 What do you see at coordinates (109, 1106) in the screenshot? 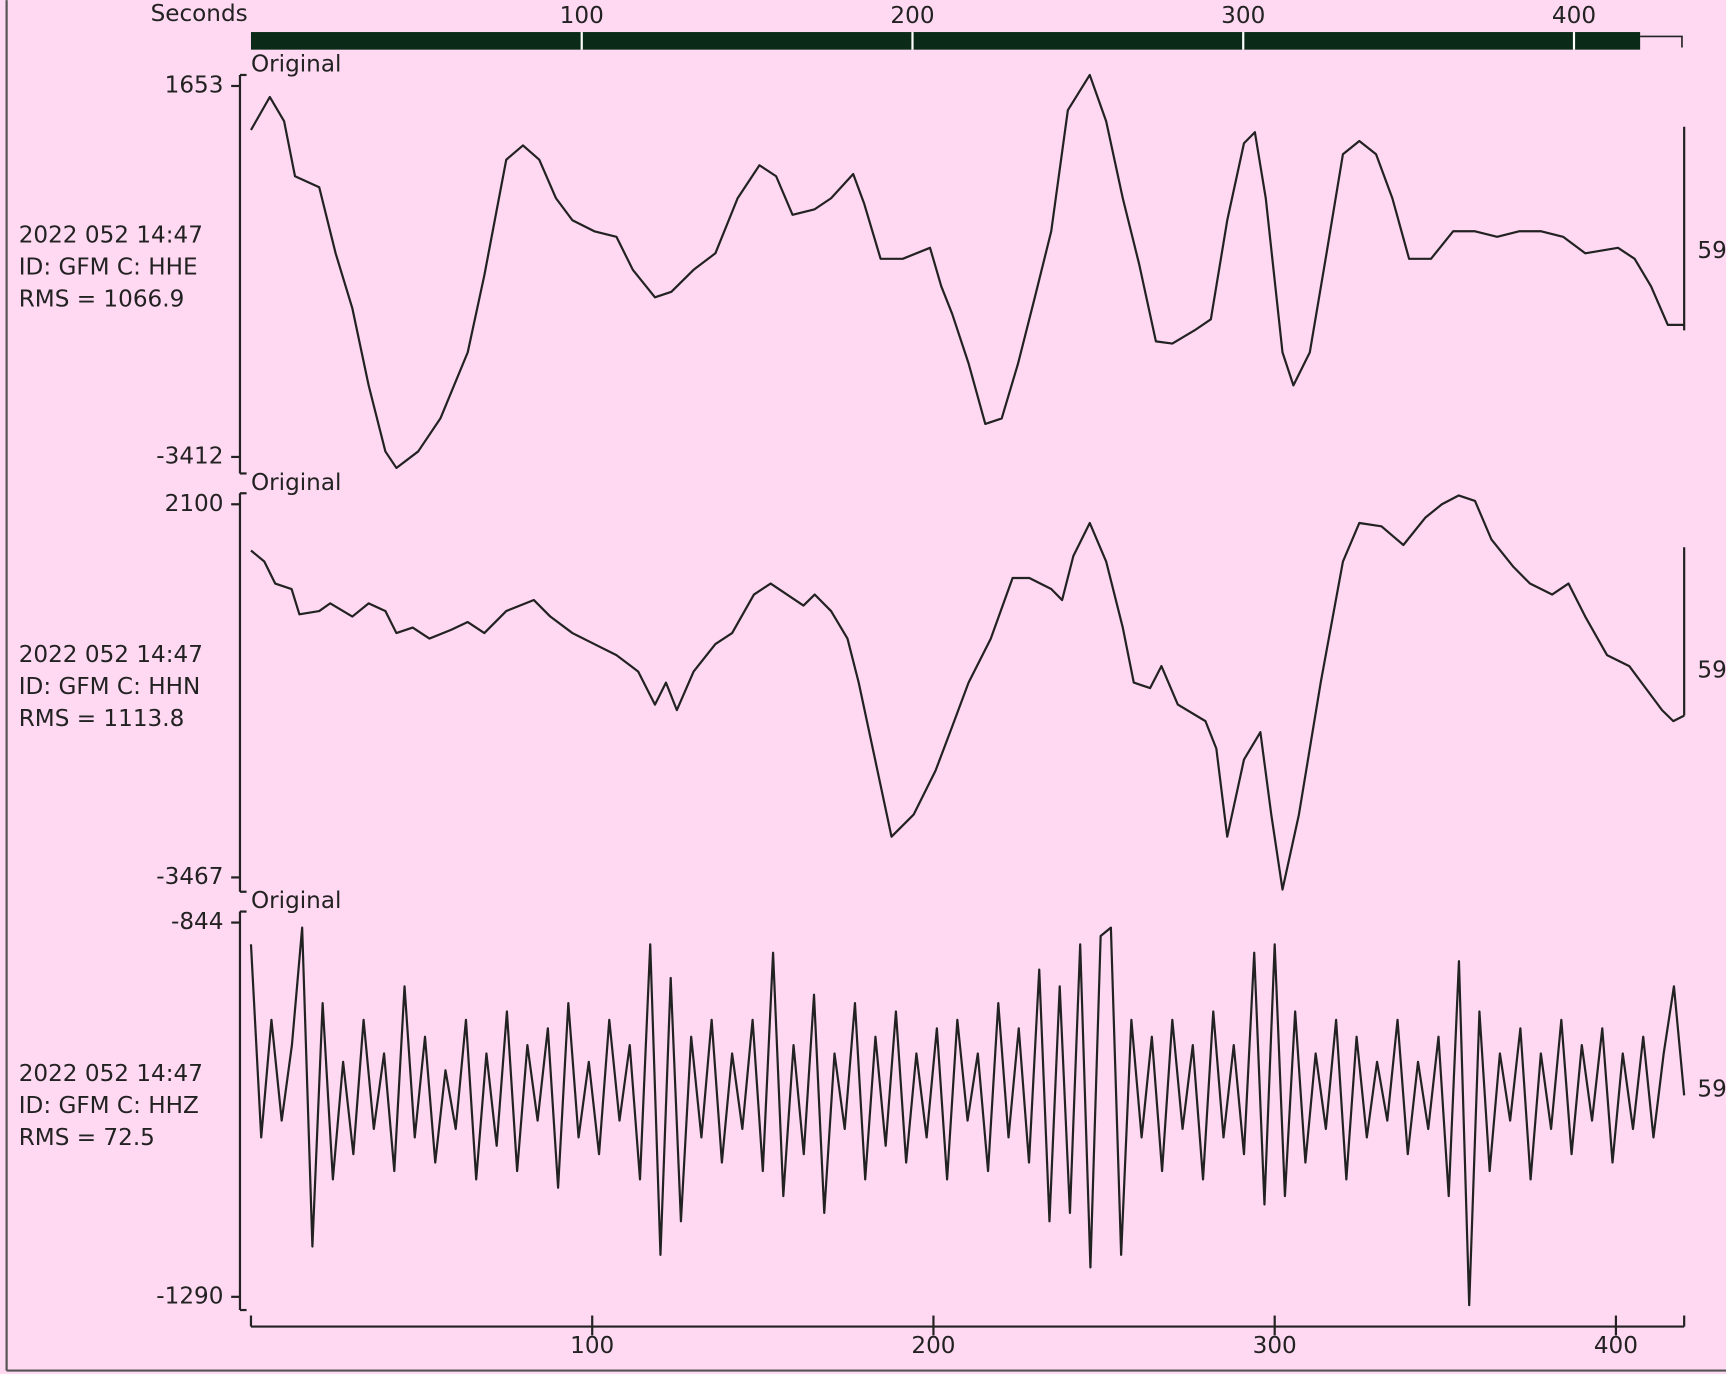
I see `trace-info: ID: GFM C: HHZ` at bounding box center [109, 1106].